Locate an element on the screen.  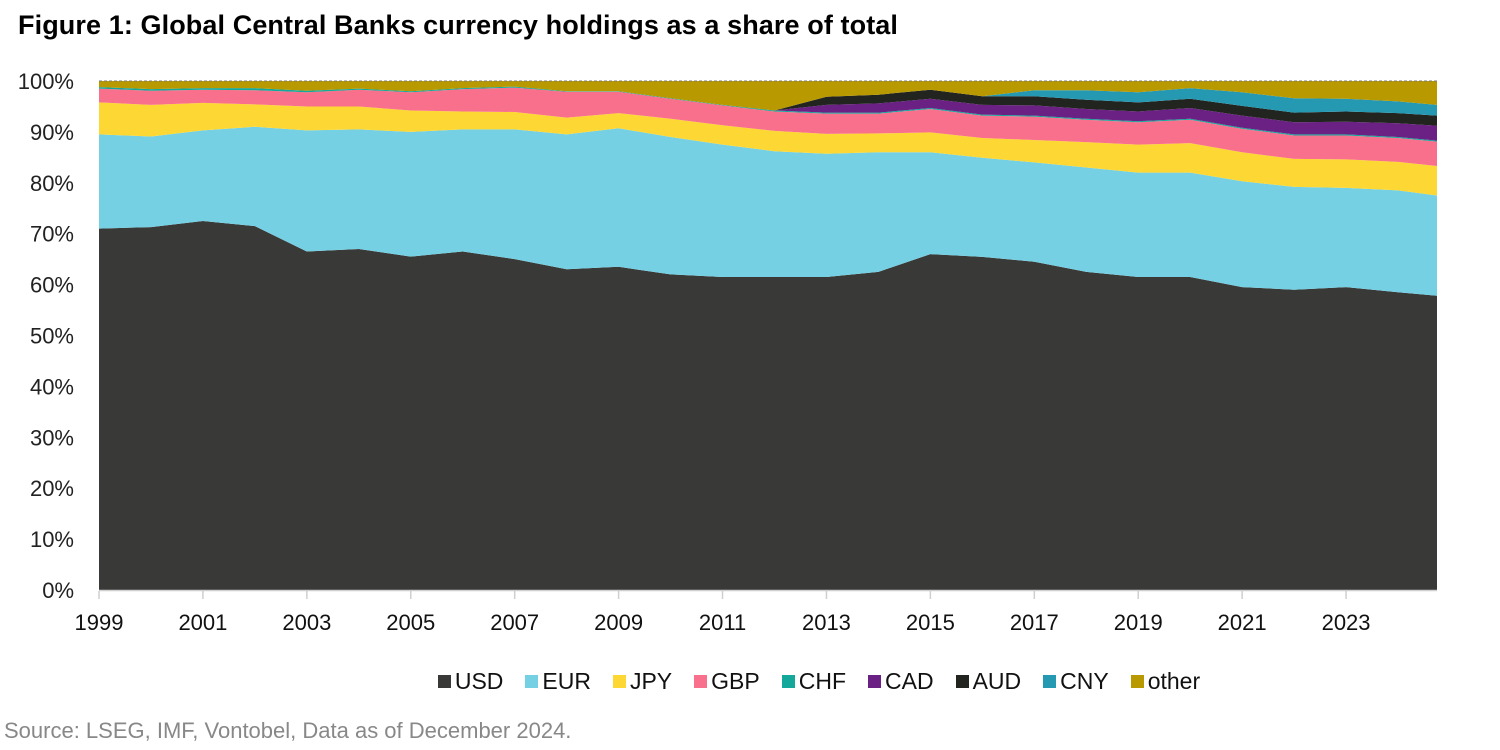
area-cad is located at coordinates (768, 113).